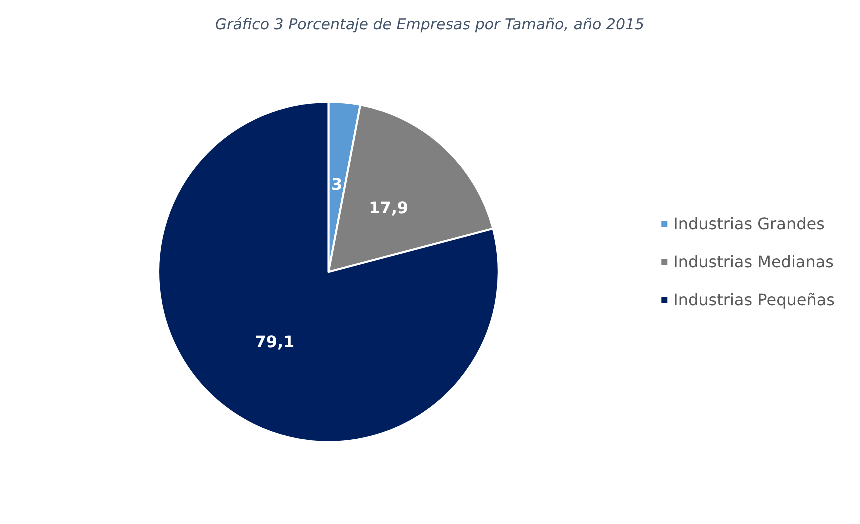 The width and height of the screenshot is (860, 524). Describe the element at coordinates (275, 342) in the screenshot. I see `data-label: 79,1` at that location.